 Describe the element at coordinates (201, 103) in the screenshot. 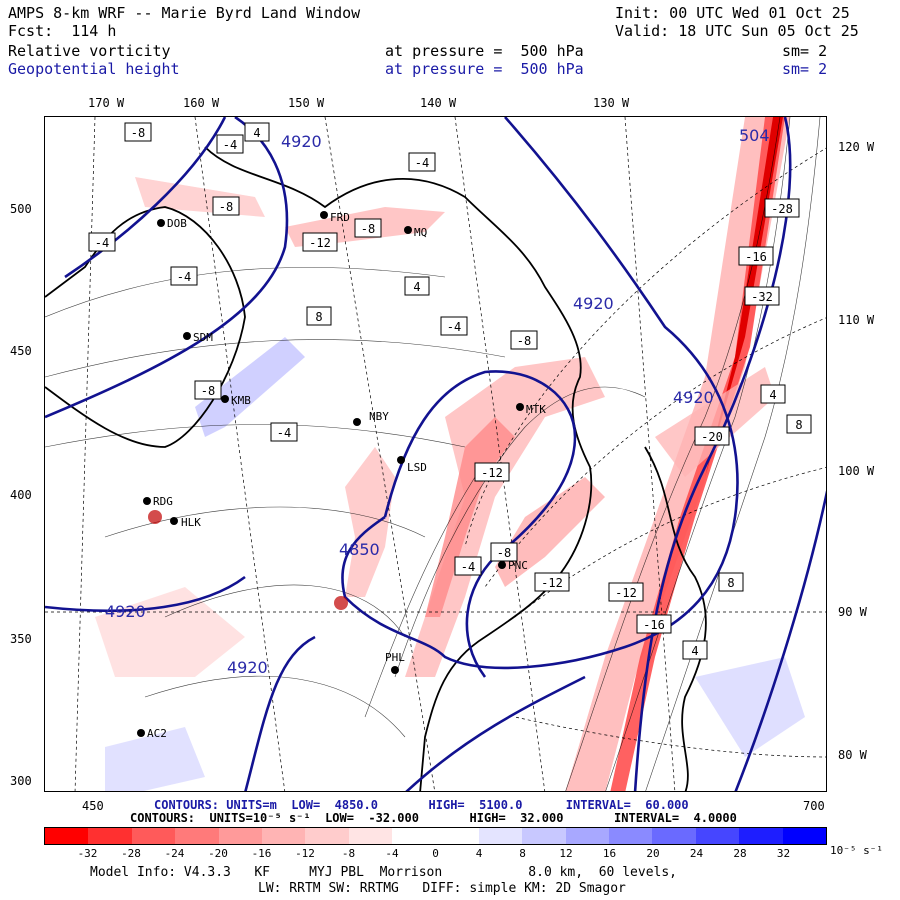

I see `top-lon-label: 160 W` at that location.